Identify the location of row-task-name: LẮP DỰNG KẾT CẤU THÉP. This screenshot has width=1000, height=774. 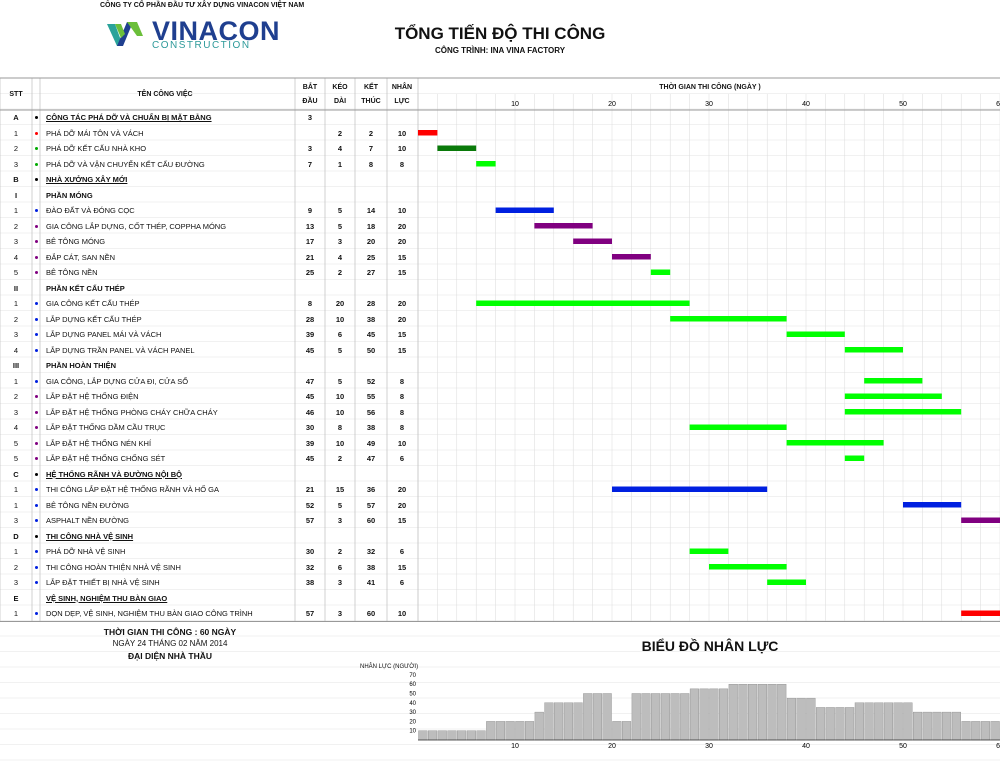
(94, 319).